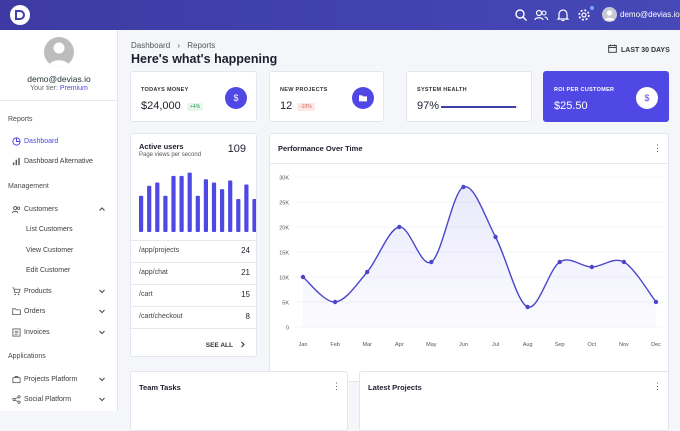 The width and height of the screenshot is (680, 431). What do you see at coordinates (609, 14) in the screenshot?
I see `avatar` at bounding box center [609, 14].